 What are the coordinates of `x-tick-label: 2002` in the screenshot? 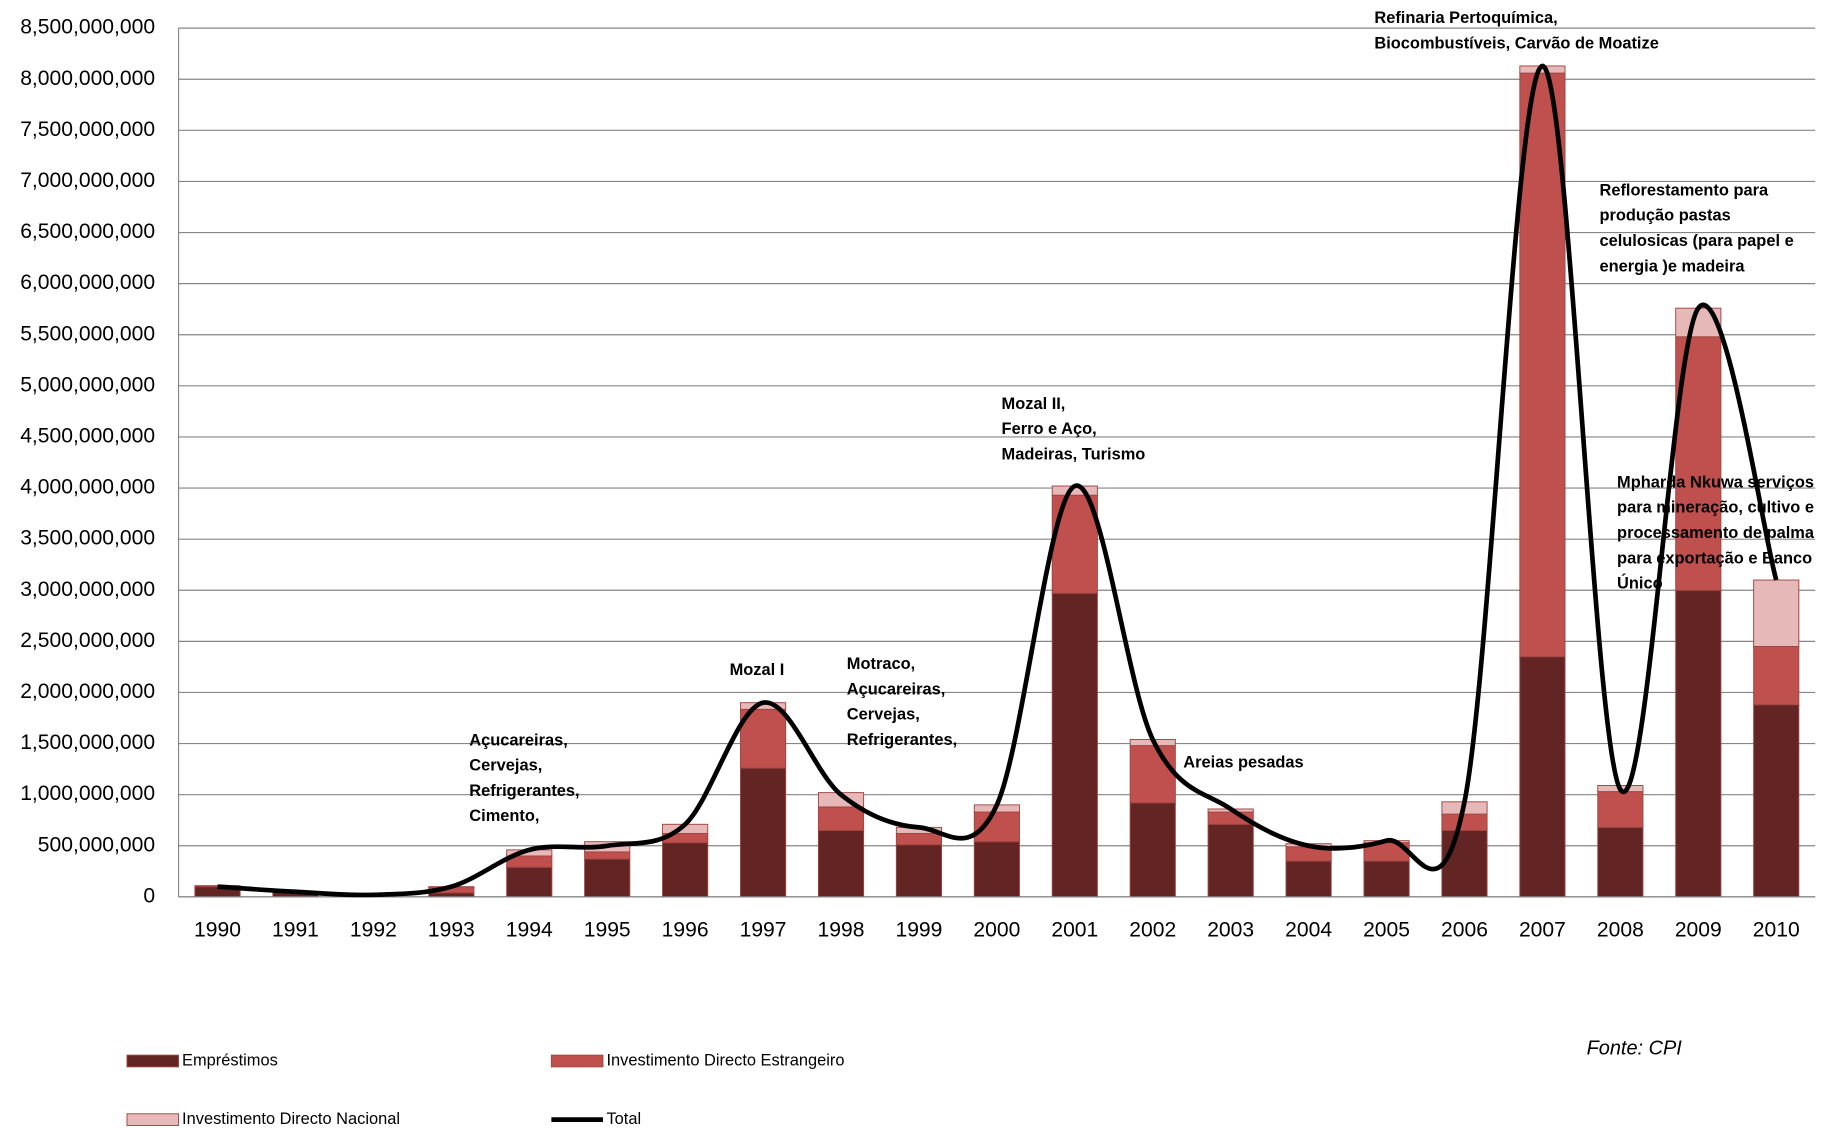 It's located at (1152, 929).